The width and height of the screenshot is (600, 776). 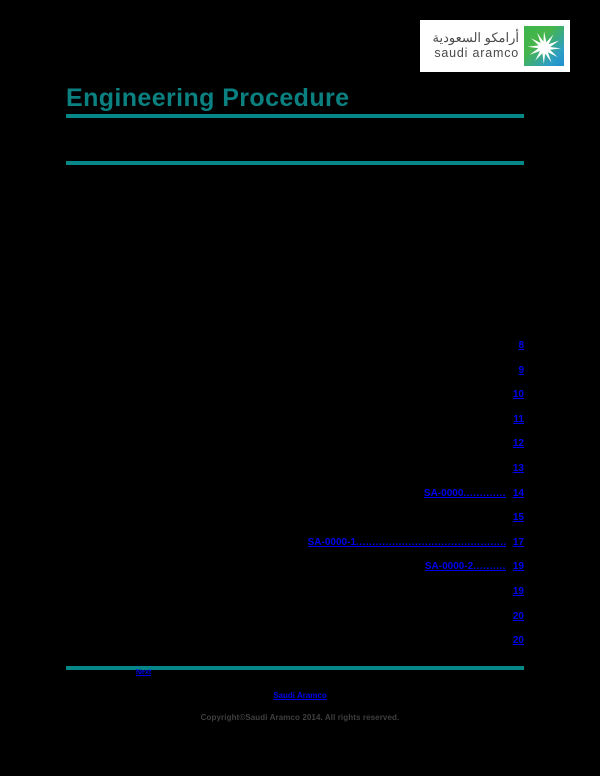 What do you see at coordinates (518, 542) in the screenshot?
I see `toc-entry-page: 17` at bounding box center [518, 542].